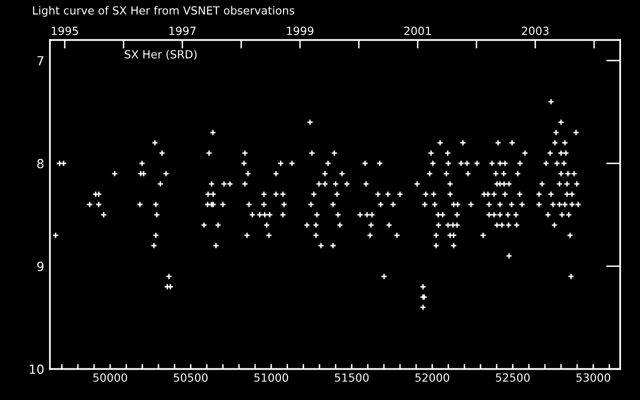 This screenshot has width=640, height=400. I want to click on x-tick-label: 50000, so click(110, 377).